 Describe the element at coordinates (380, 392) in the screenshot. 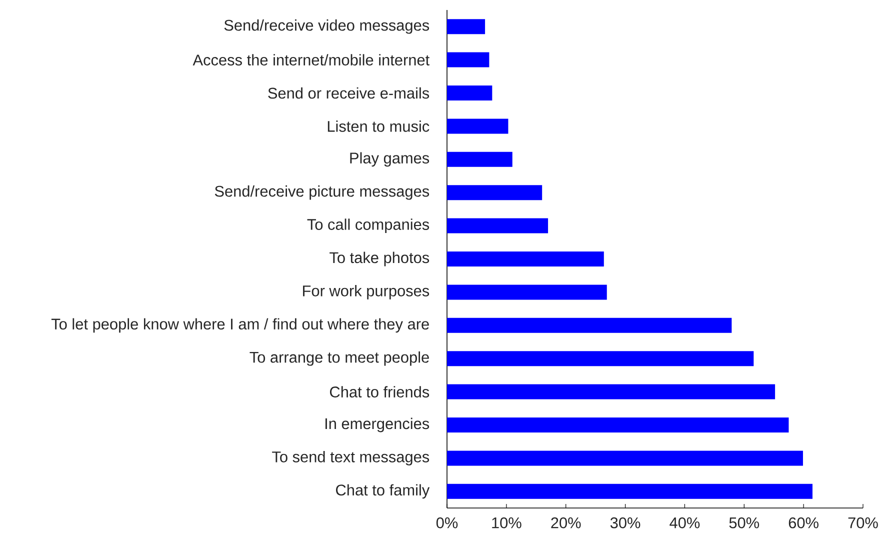

I see `y-tick-label: Chat to friends` at that location.